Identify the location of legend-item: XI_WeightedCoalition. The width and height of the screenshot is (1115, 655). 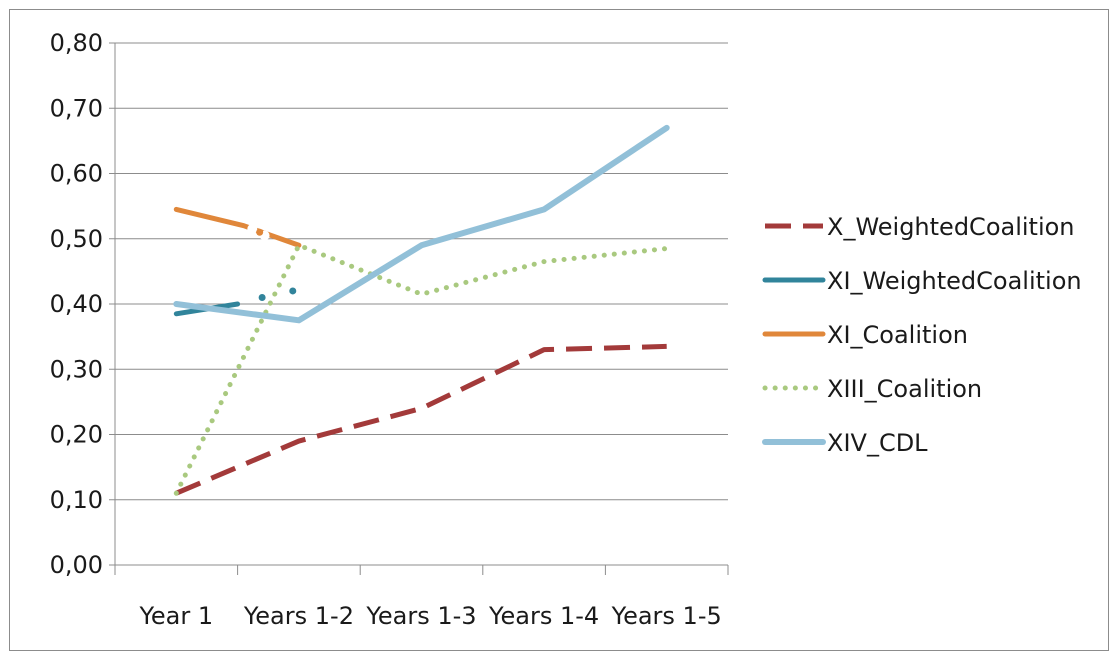
(922, 281).